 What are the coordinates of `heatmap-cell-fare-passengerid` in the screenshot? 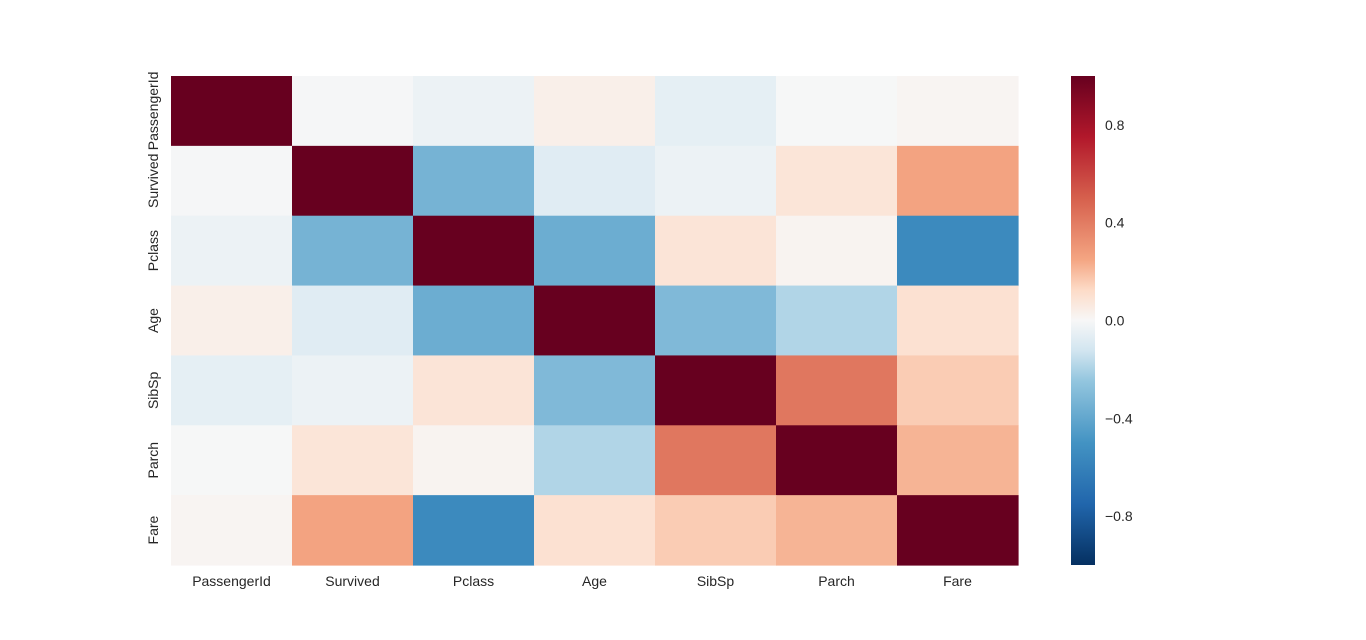 It's located at (232, 530).